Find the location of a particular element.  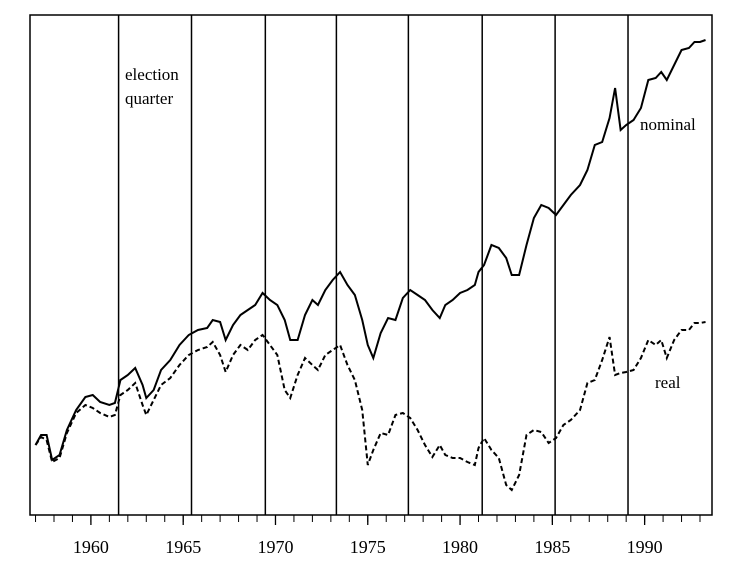

x-tick-label: 1985 is located at coordinates (552, 547).